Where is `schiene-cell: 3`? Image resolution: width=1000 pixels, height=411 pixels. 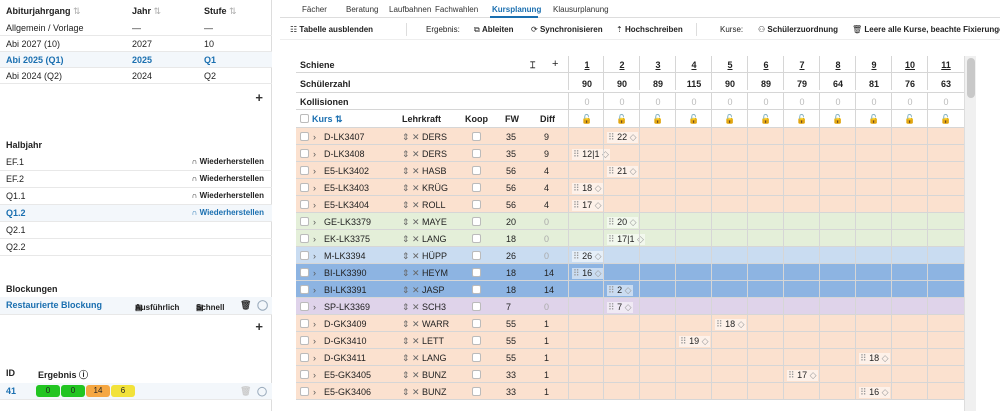
schiene-cell: 3 is located at coordinates (657, 64).